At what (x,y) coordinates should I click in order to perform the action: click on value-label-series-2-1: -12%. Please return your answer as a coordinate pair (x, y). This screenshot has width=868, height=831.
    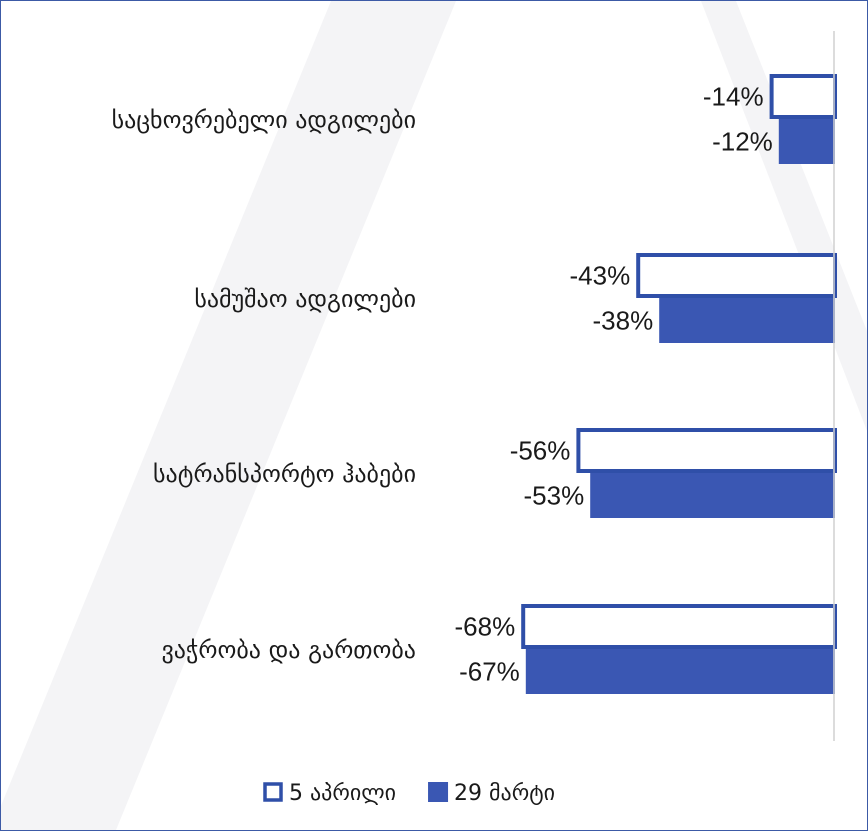
    Looking at the image, I should click on (742, 142).